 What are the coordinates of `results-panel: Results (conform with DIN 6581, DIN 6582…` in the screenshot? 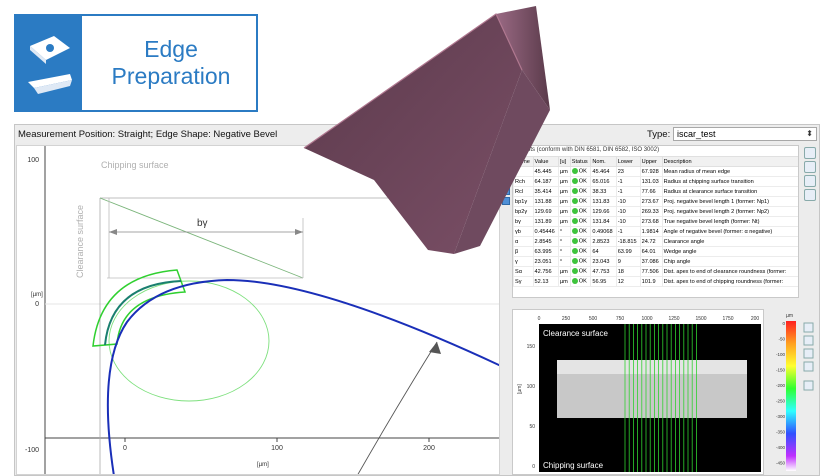 It's located at (655, 221).